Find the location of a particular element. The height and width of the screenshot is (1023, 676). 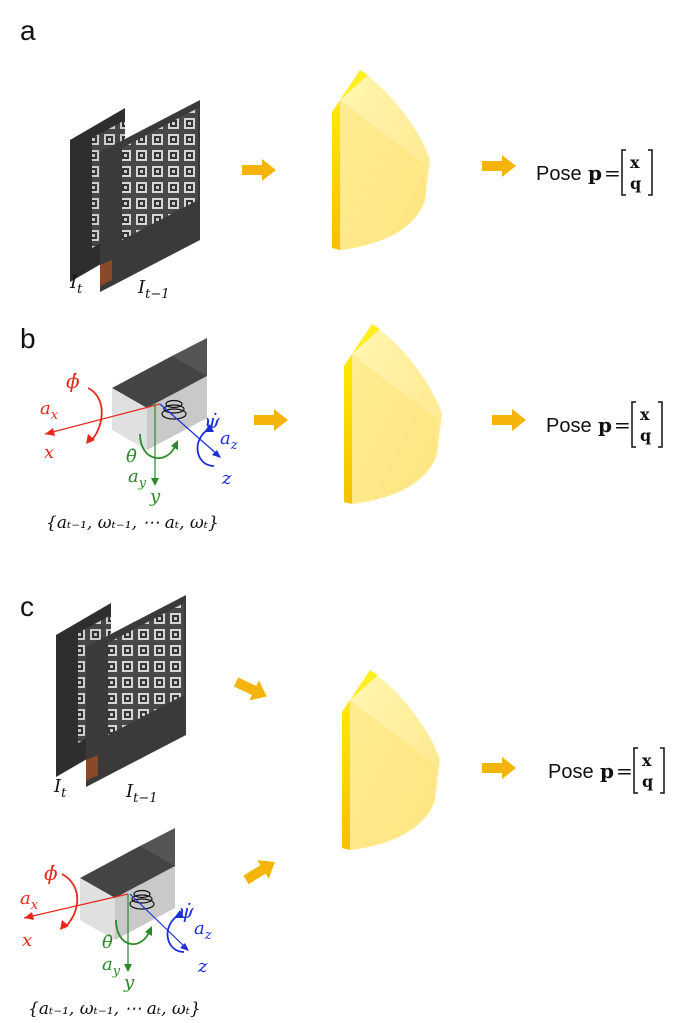

pose-output-c: Pose p = x q is located at coordinates (606, 770).